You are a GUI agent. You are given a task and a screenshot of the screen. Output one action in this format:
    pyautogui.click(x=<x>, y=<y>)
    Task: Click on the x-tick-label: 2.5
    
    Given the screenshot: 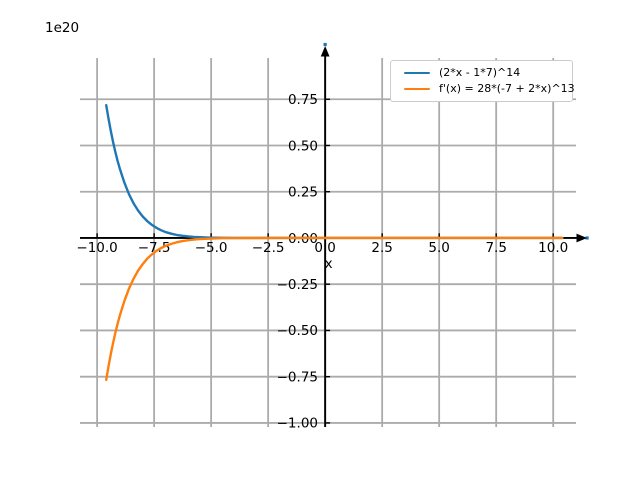 What is the action you would take?
    pyautogui.click(x=381, y=248)
    